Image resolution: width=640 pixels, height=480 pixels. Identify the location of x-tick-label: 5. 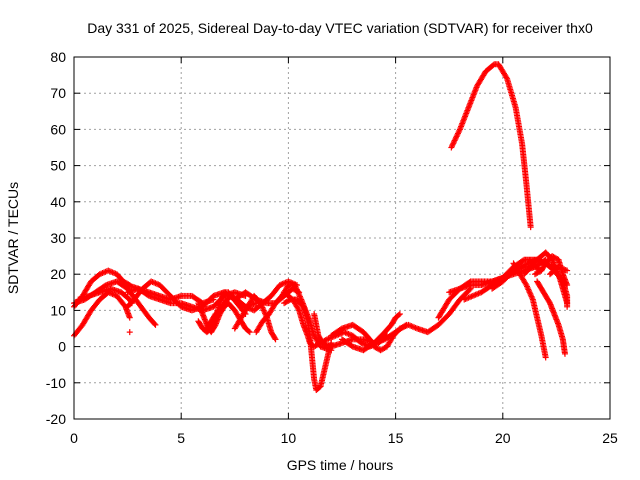
(181, 438).